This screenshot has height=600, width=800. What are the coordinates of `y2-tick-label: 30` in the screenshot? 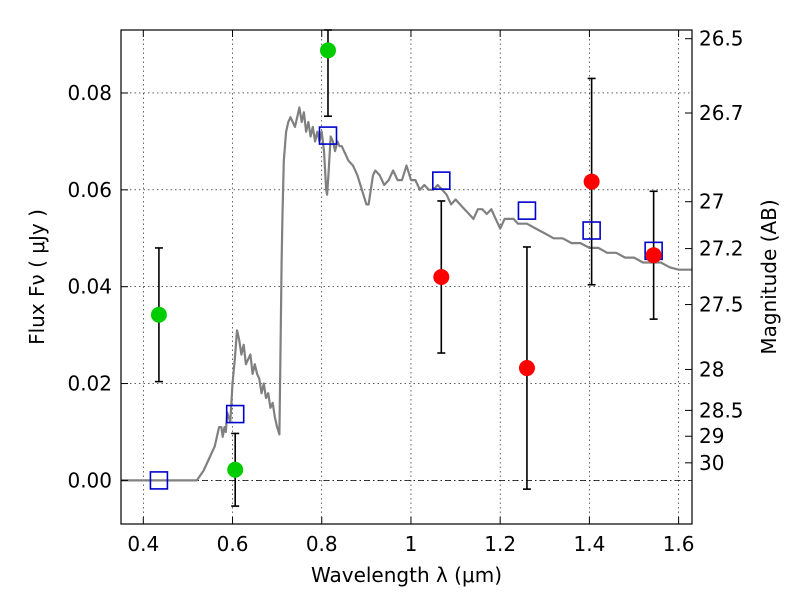 It's located at (711, 463).